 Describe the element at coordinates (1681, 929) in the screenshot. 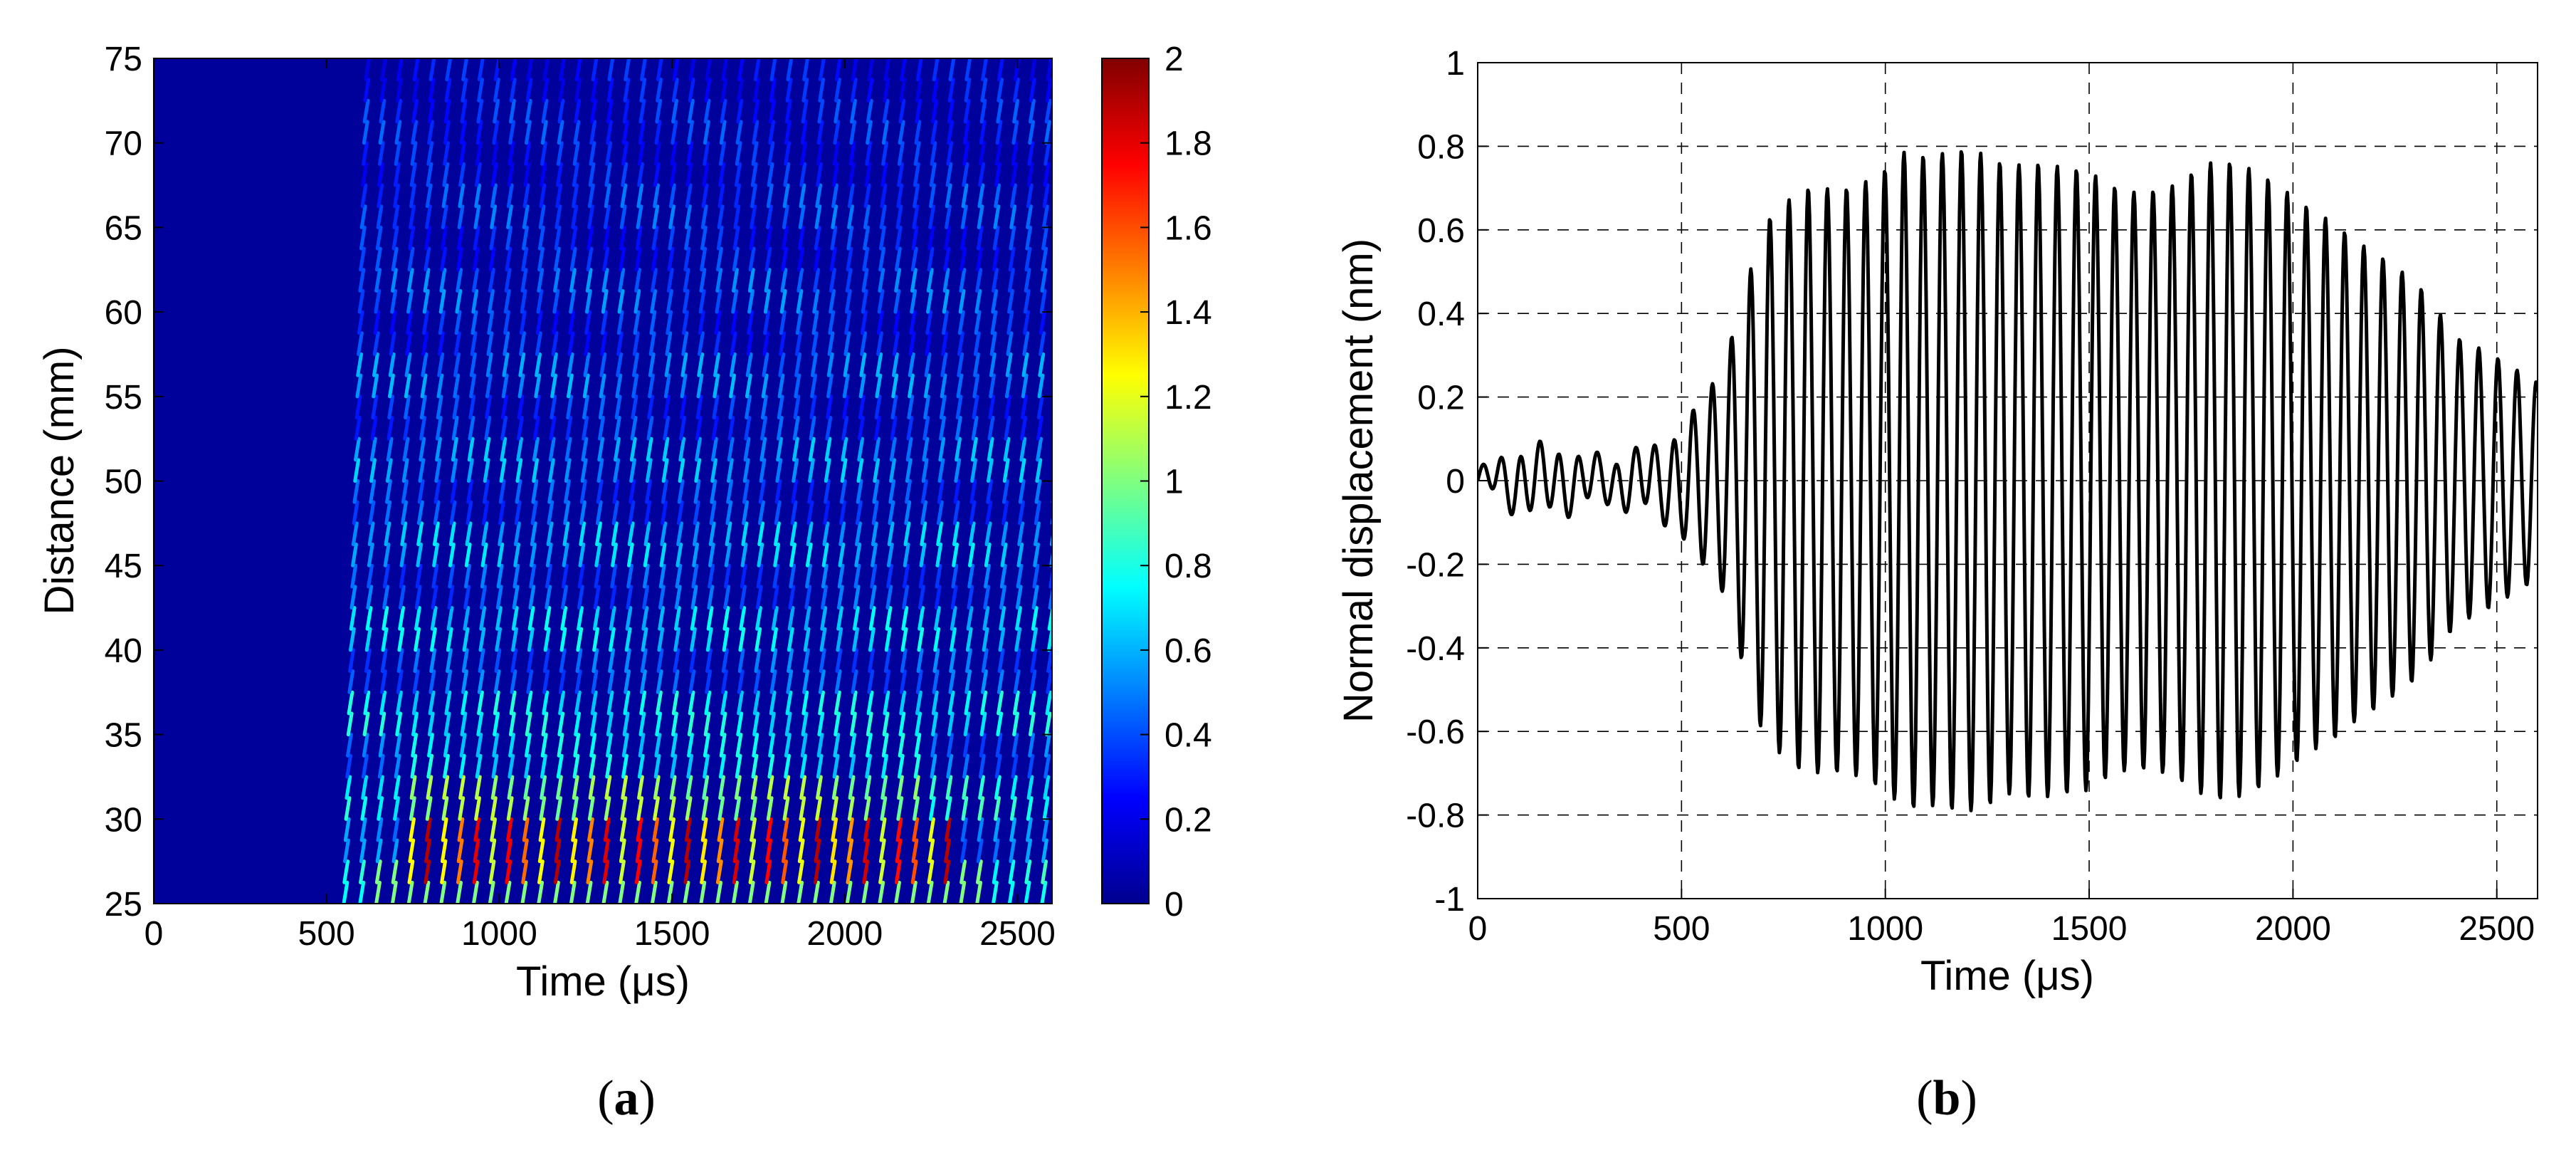

I see `line-chart-x-tick-label: 500` at that location.